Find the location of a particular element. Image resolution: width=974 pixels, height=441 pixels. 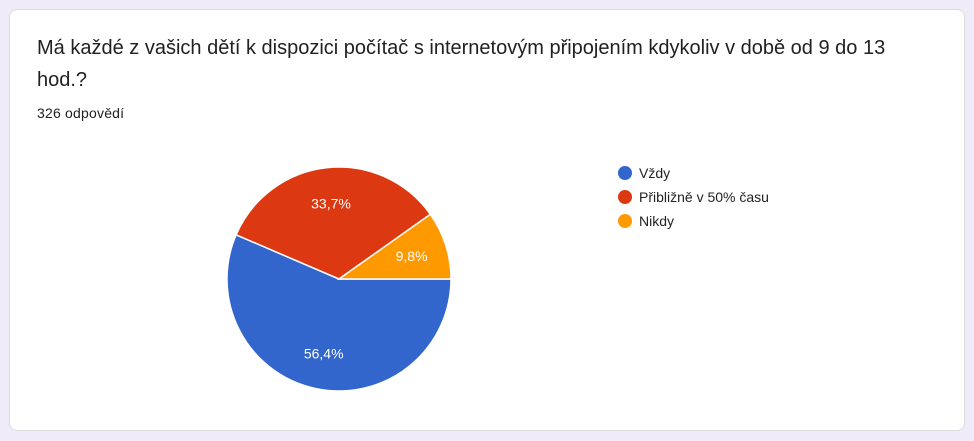

legend-item: Přibližně v 50% času is located at coordinates (693, 197).